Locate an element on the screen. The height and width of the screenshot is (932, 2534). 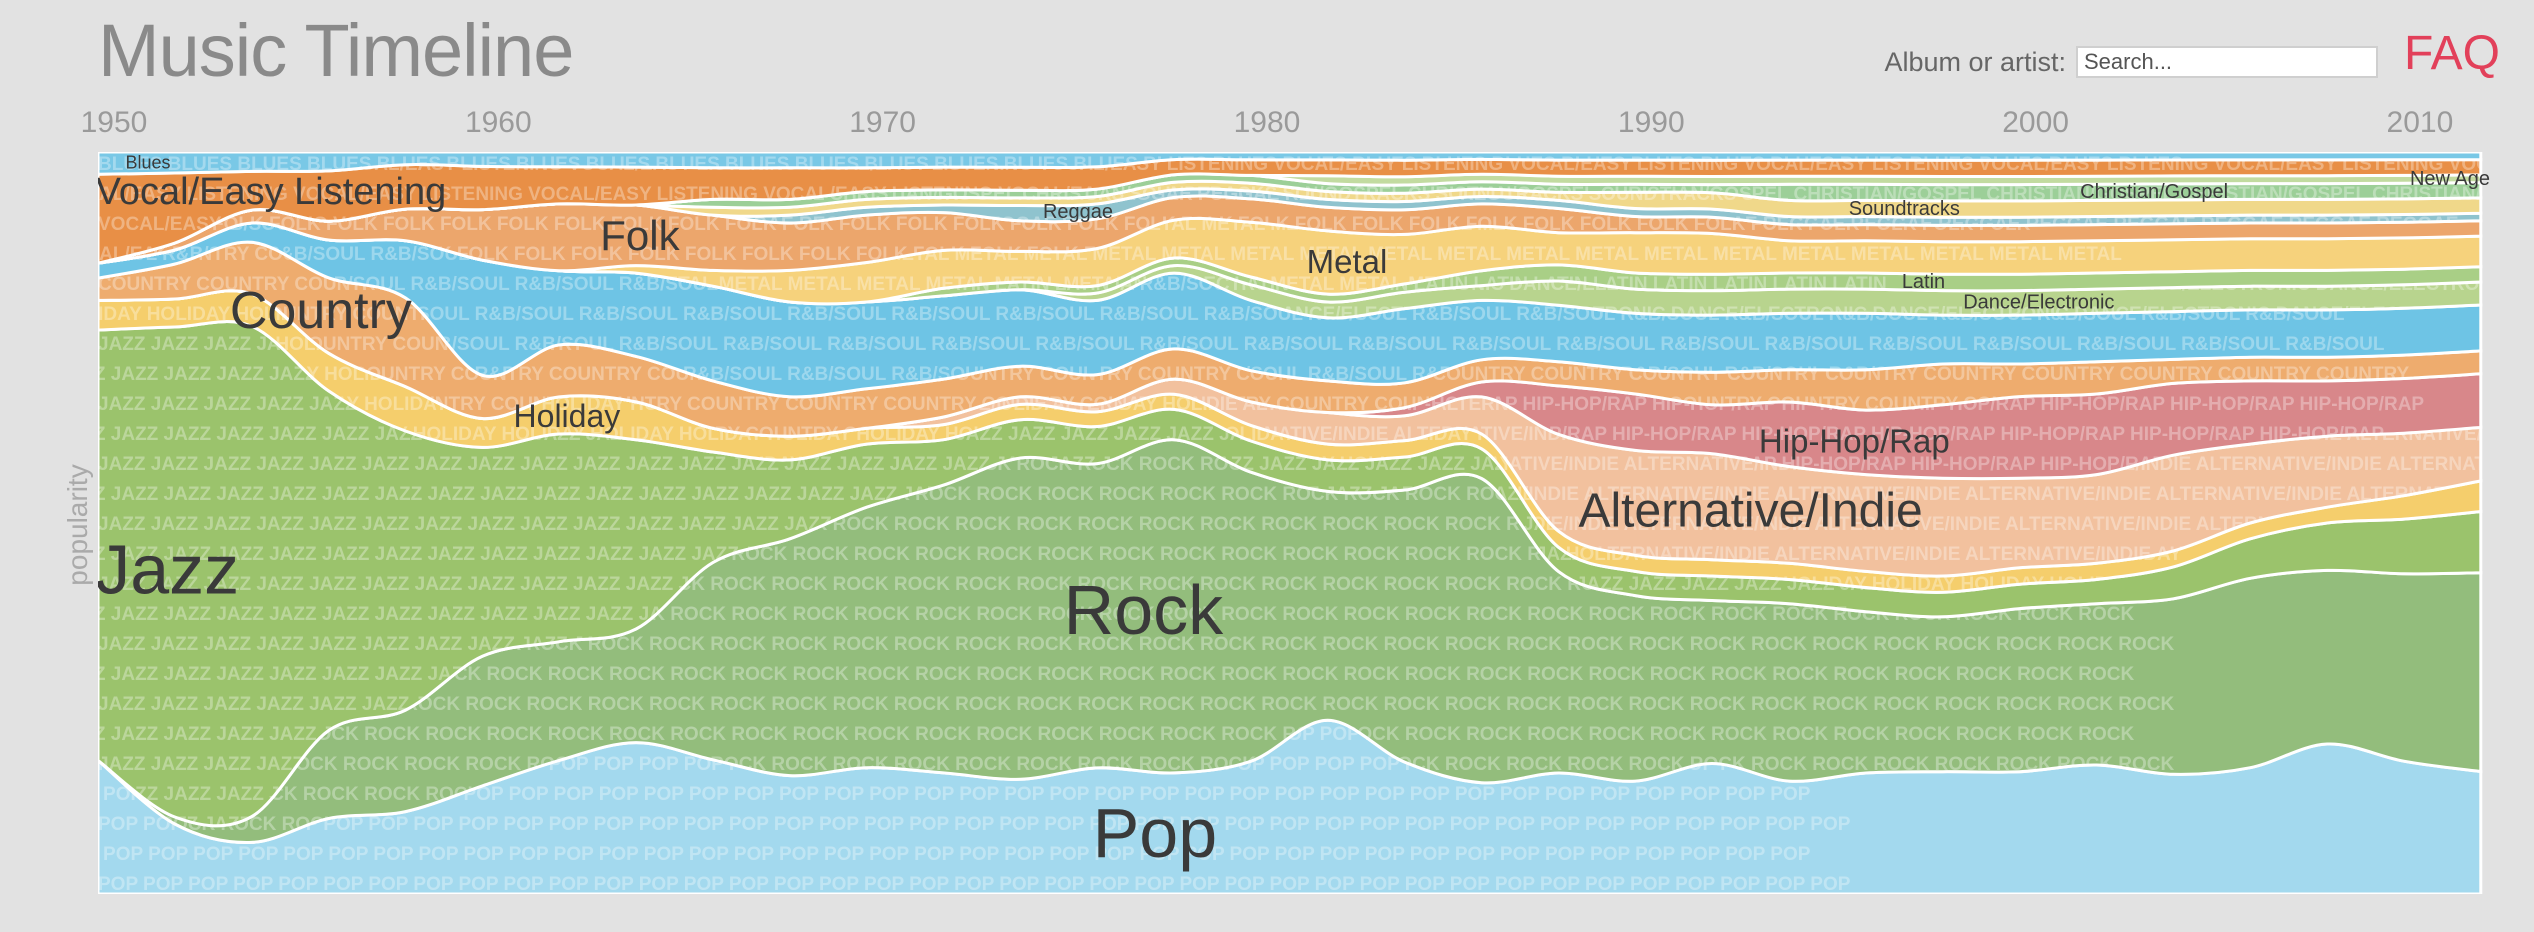
genre-label-latin: Latin is located at coordinates (1923, 282).